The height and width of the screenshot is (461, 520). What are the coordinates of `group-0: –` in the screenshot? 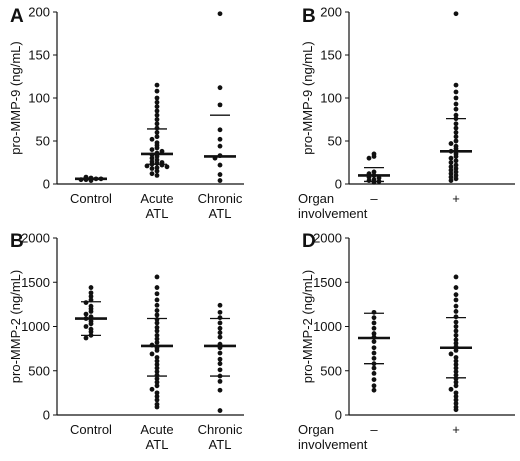 It's located at (374, 178).